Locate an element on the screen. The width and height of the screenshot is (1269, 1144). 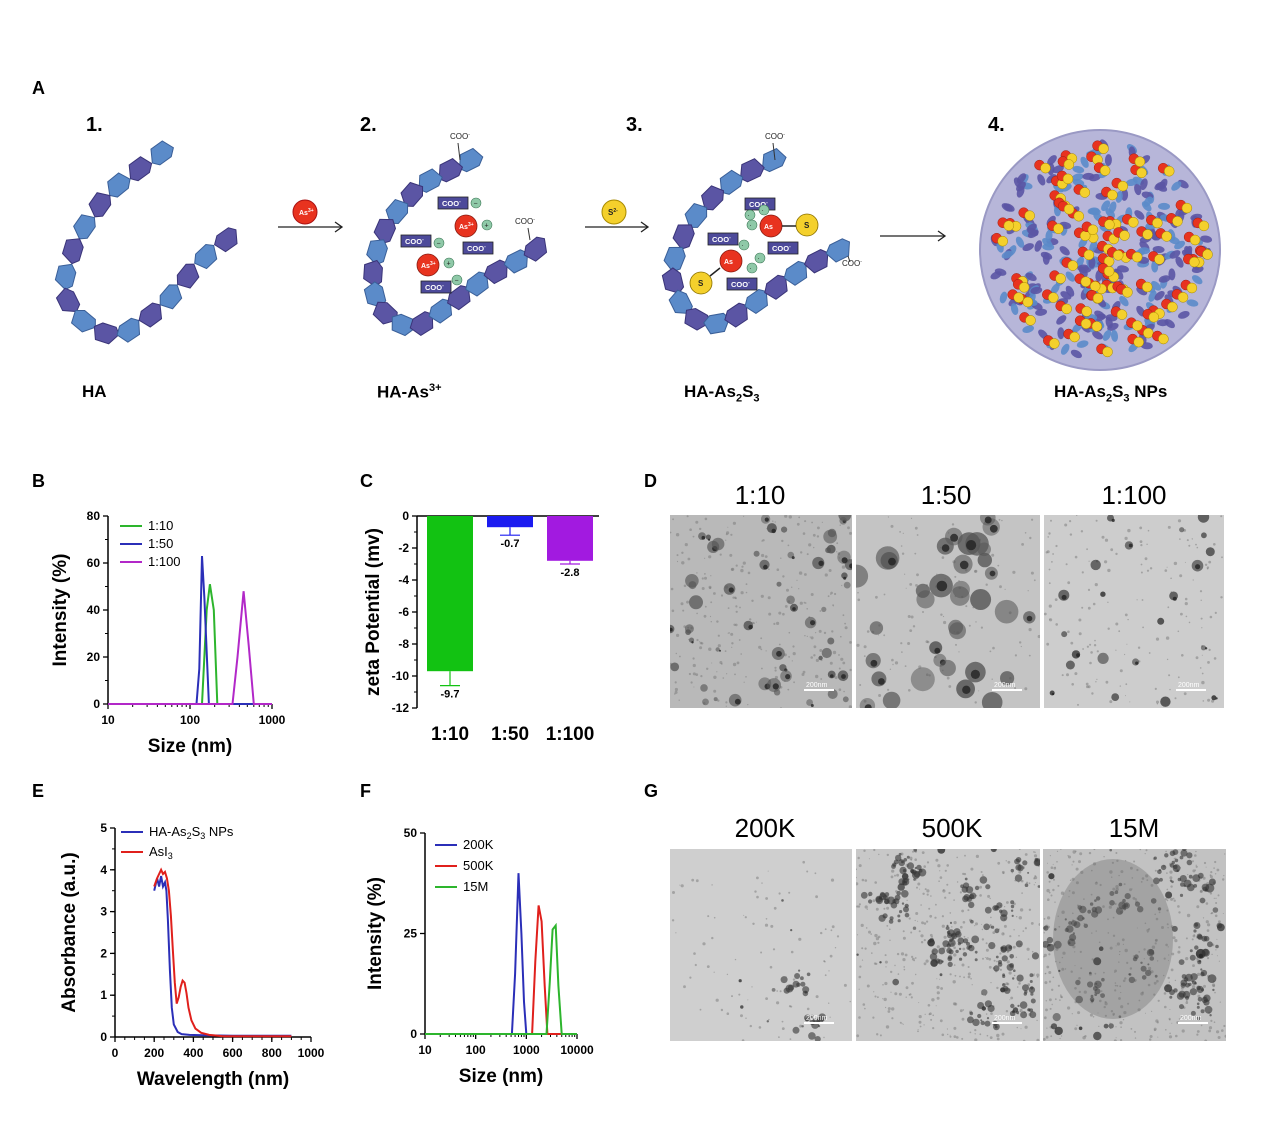
x-tick-label: 0 is located at coordinates (115, 1053).